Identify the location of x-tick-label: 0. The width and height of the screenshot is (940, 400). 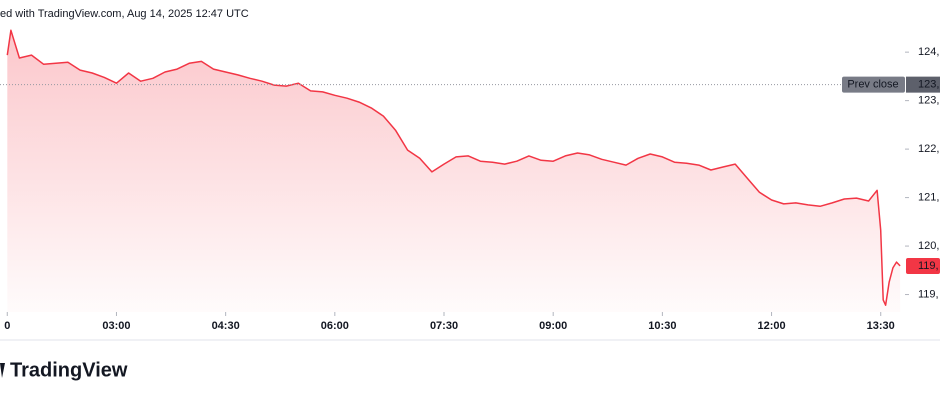
(7, 326).